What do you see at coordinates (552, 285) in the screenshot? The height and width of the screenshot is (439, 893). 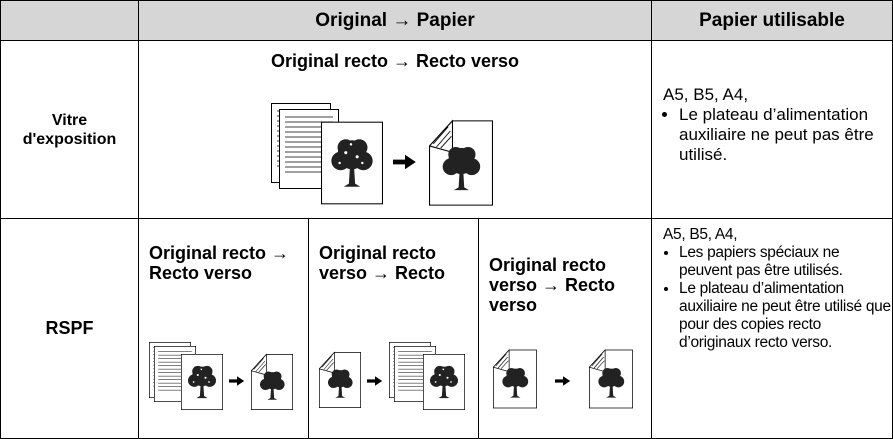 I see `mode-title: Original recto verso → Recto verso` at bounding box center [552, 285].